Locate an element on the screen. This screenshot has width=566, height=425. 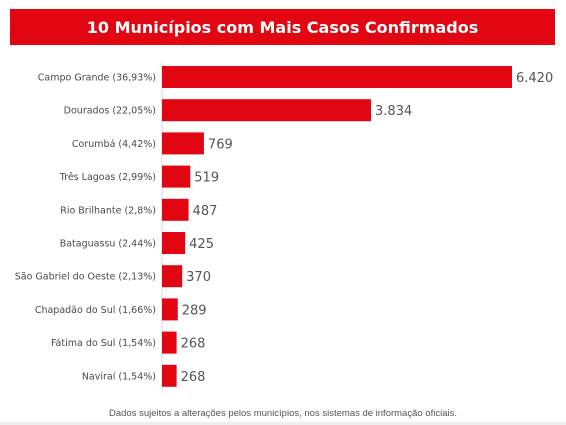
category-label: Rio Brilhante (2,8%) is located at coordinates (108, 210).